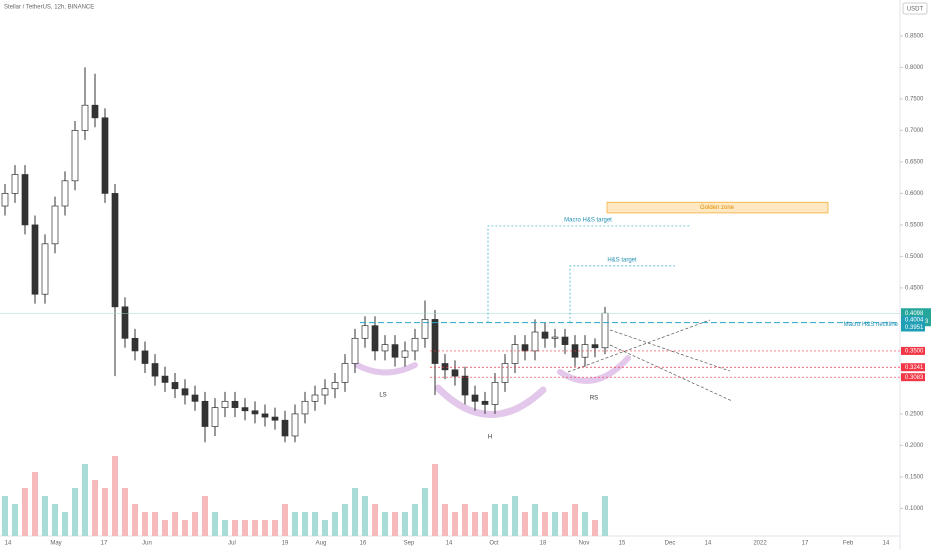 This screenshot has width=932, height=550. What do you see at coordinates (409, 544) in the screenshot?
I see `x-tick-label: Sep` at bounding box center [409, 544].